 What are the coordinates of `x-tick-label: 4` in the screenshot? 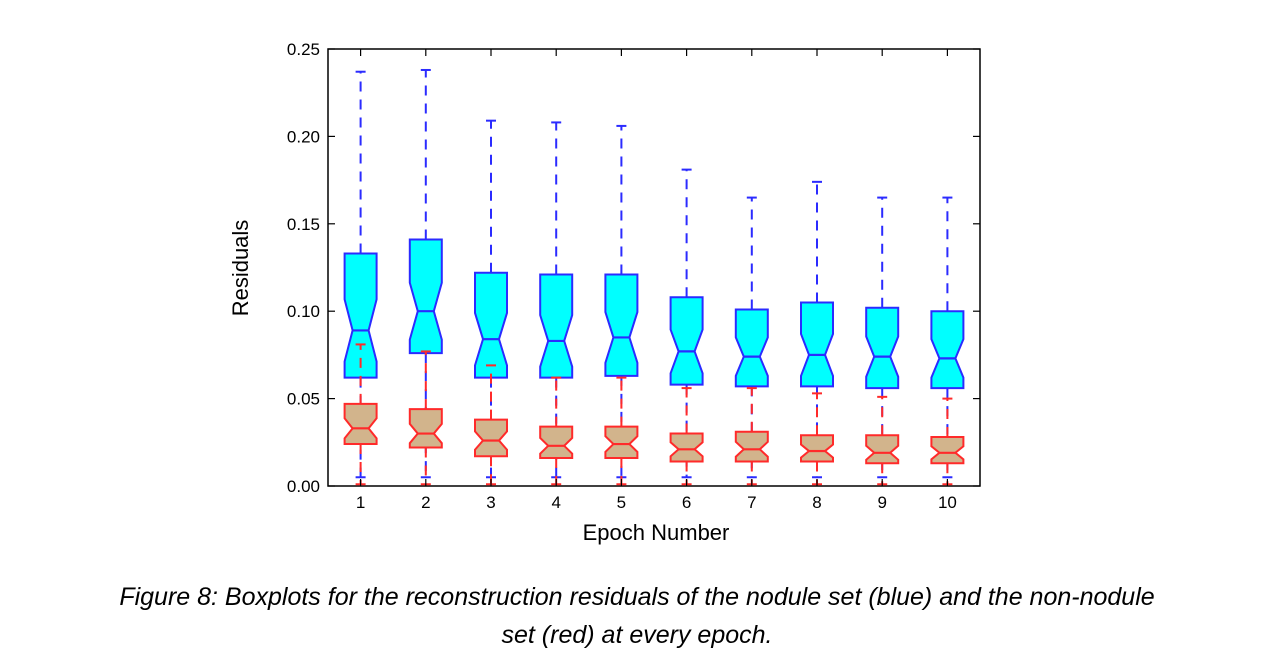 It's located at (555, 502).